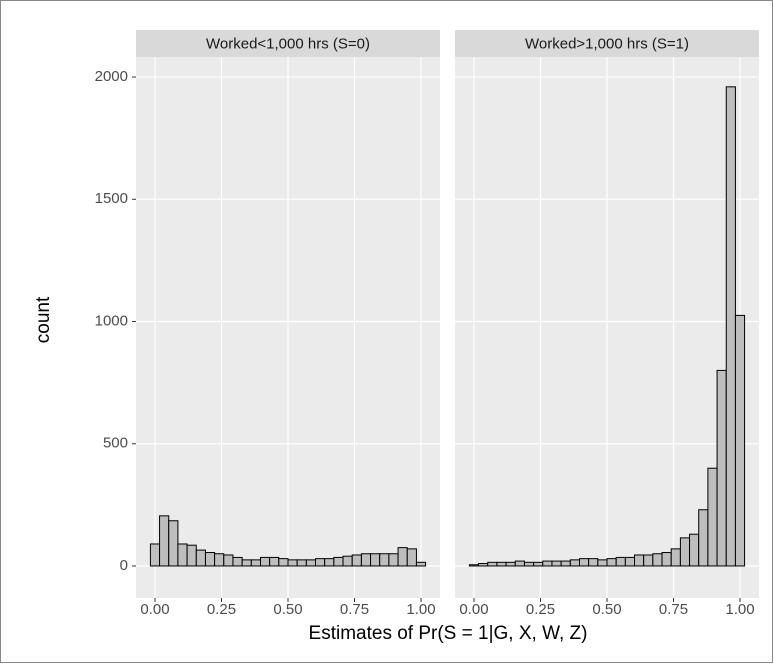  I want to click on strip-label: Worked>1,000 hrs (S=1), so click(607, 43).